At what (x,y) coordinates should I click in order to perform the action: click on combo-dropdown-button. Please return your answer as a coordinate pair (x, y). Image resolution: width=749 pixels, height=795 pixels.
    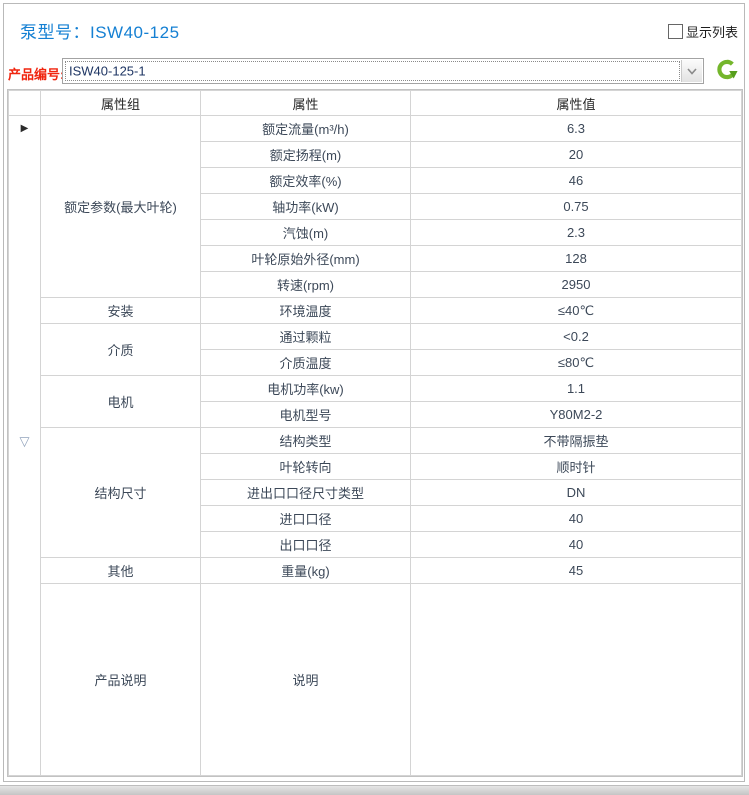
    Looking at the image, I should click on (691, 71).